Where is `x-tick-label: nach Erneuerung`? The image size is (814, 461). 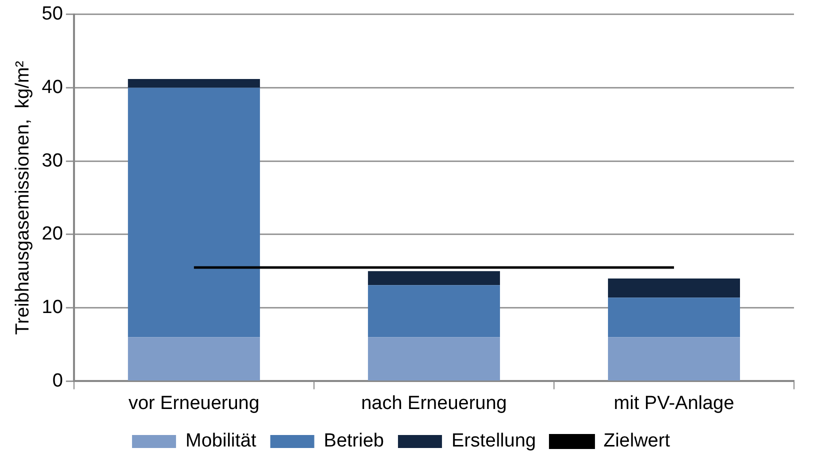 x-tick-label: nach Erneuerung is located at coordinates (434, 403).